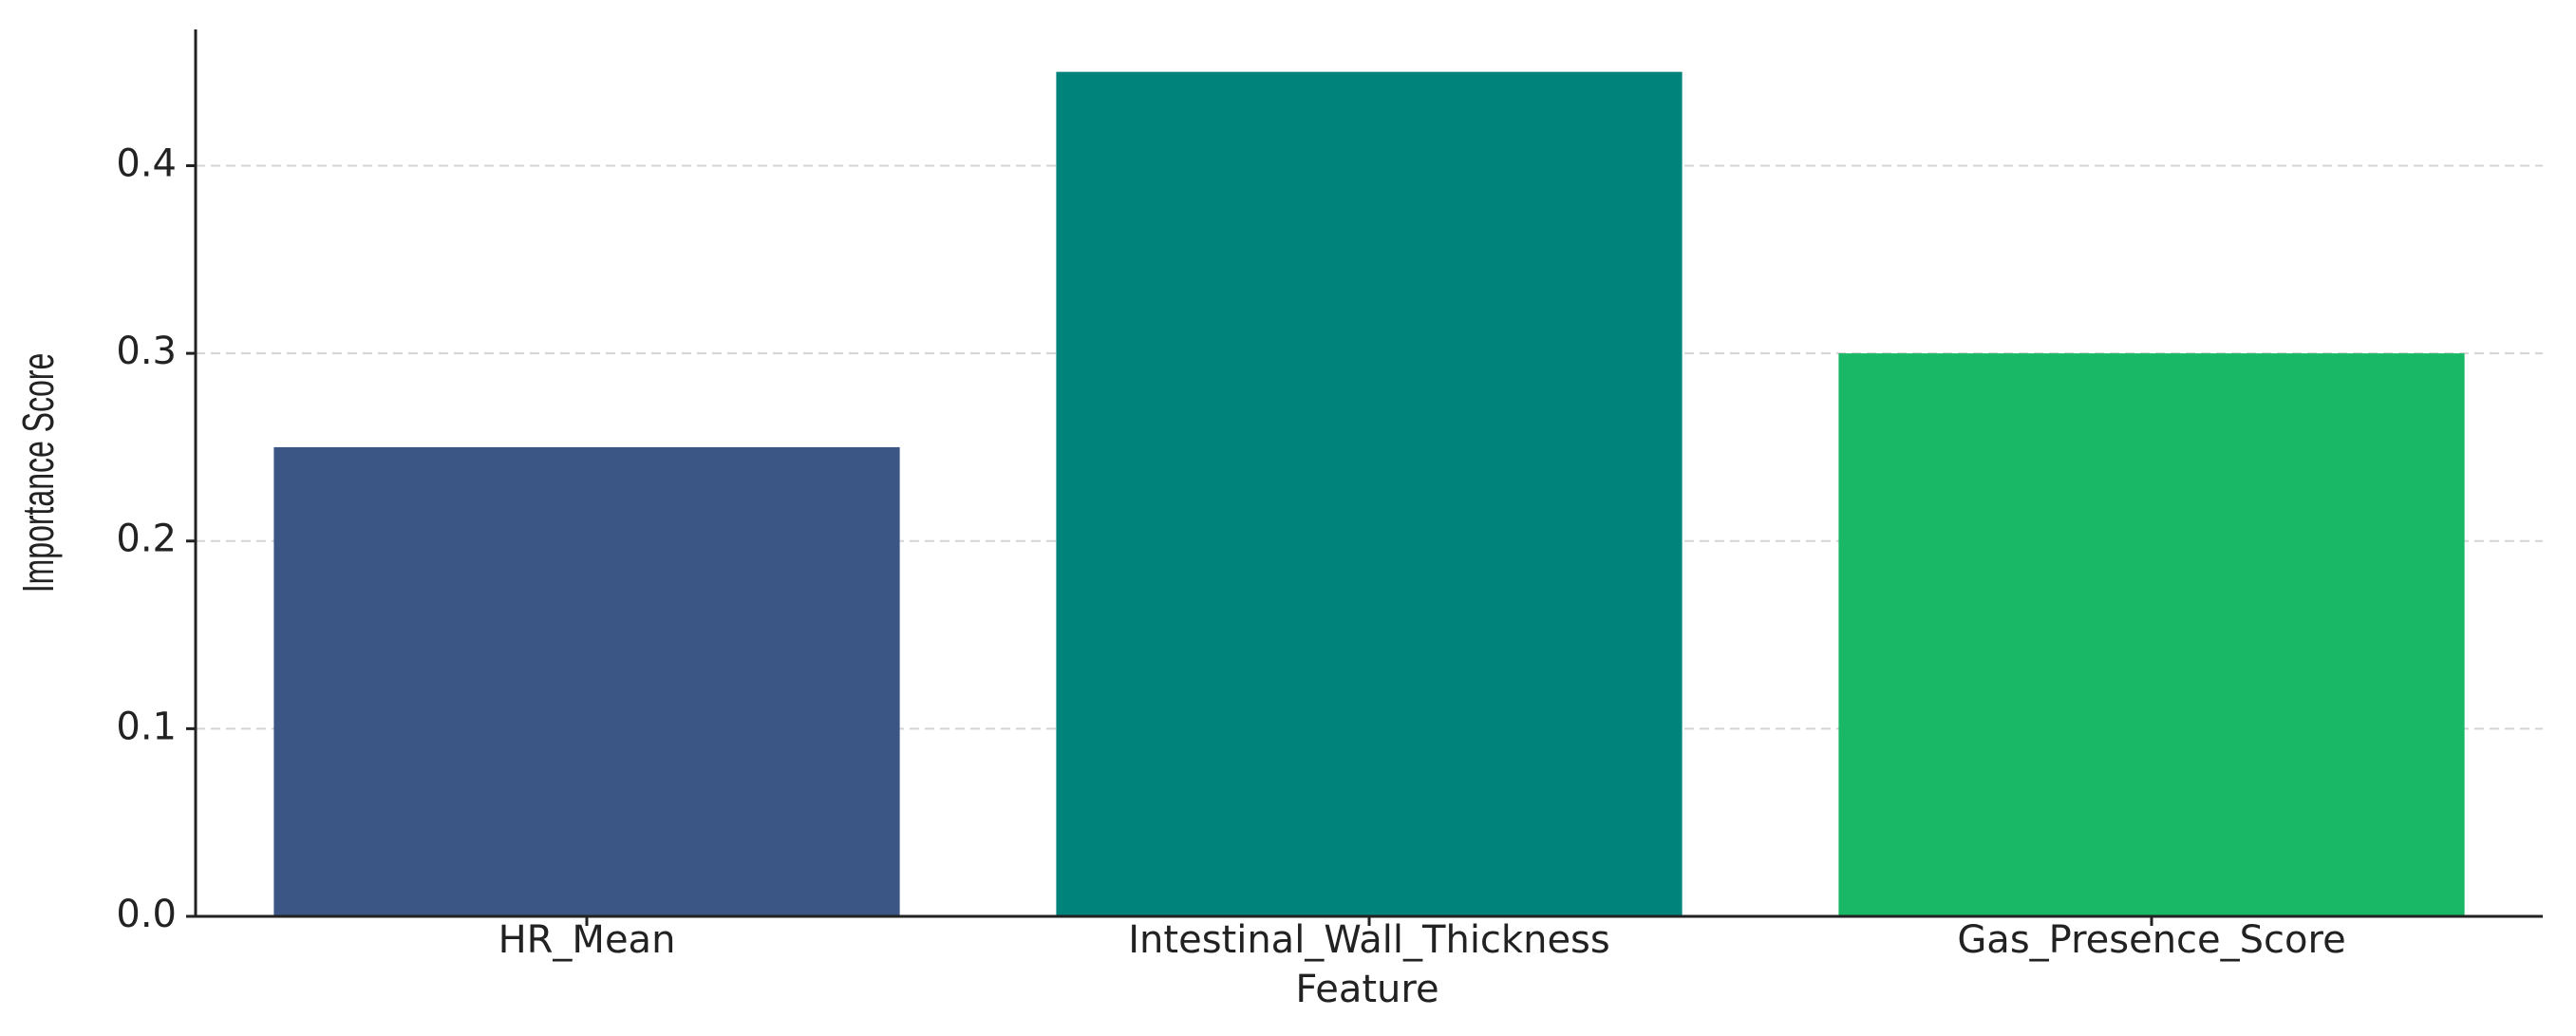 Image resolution: width=2576 pixels, height=1036 pixels. What do you see at coordinates (587, 940) in the screenshot?
I see `x-tick-label: HR_Mean` at bounding box center [587, 940].